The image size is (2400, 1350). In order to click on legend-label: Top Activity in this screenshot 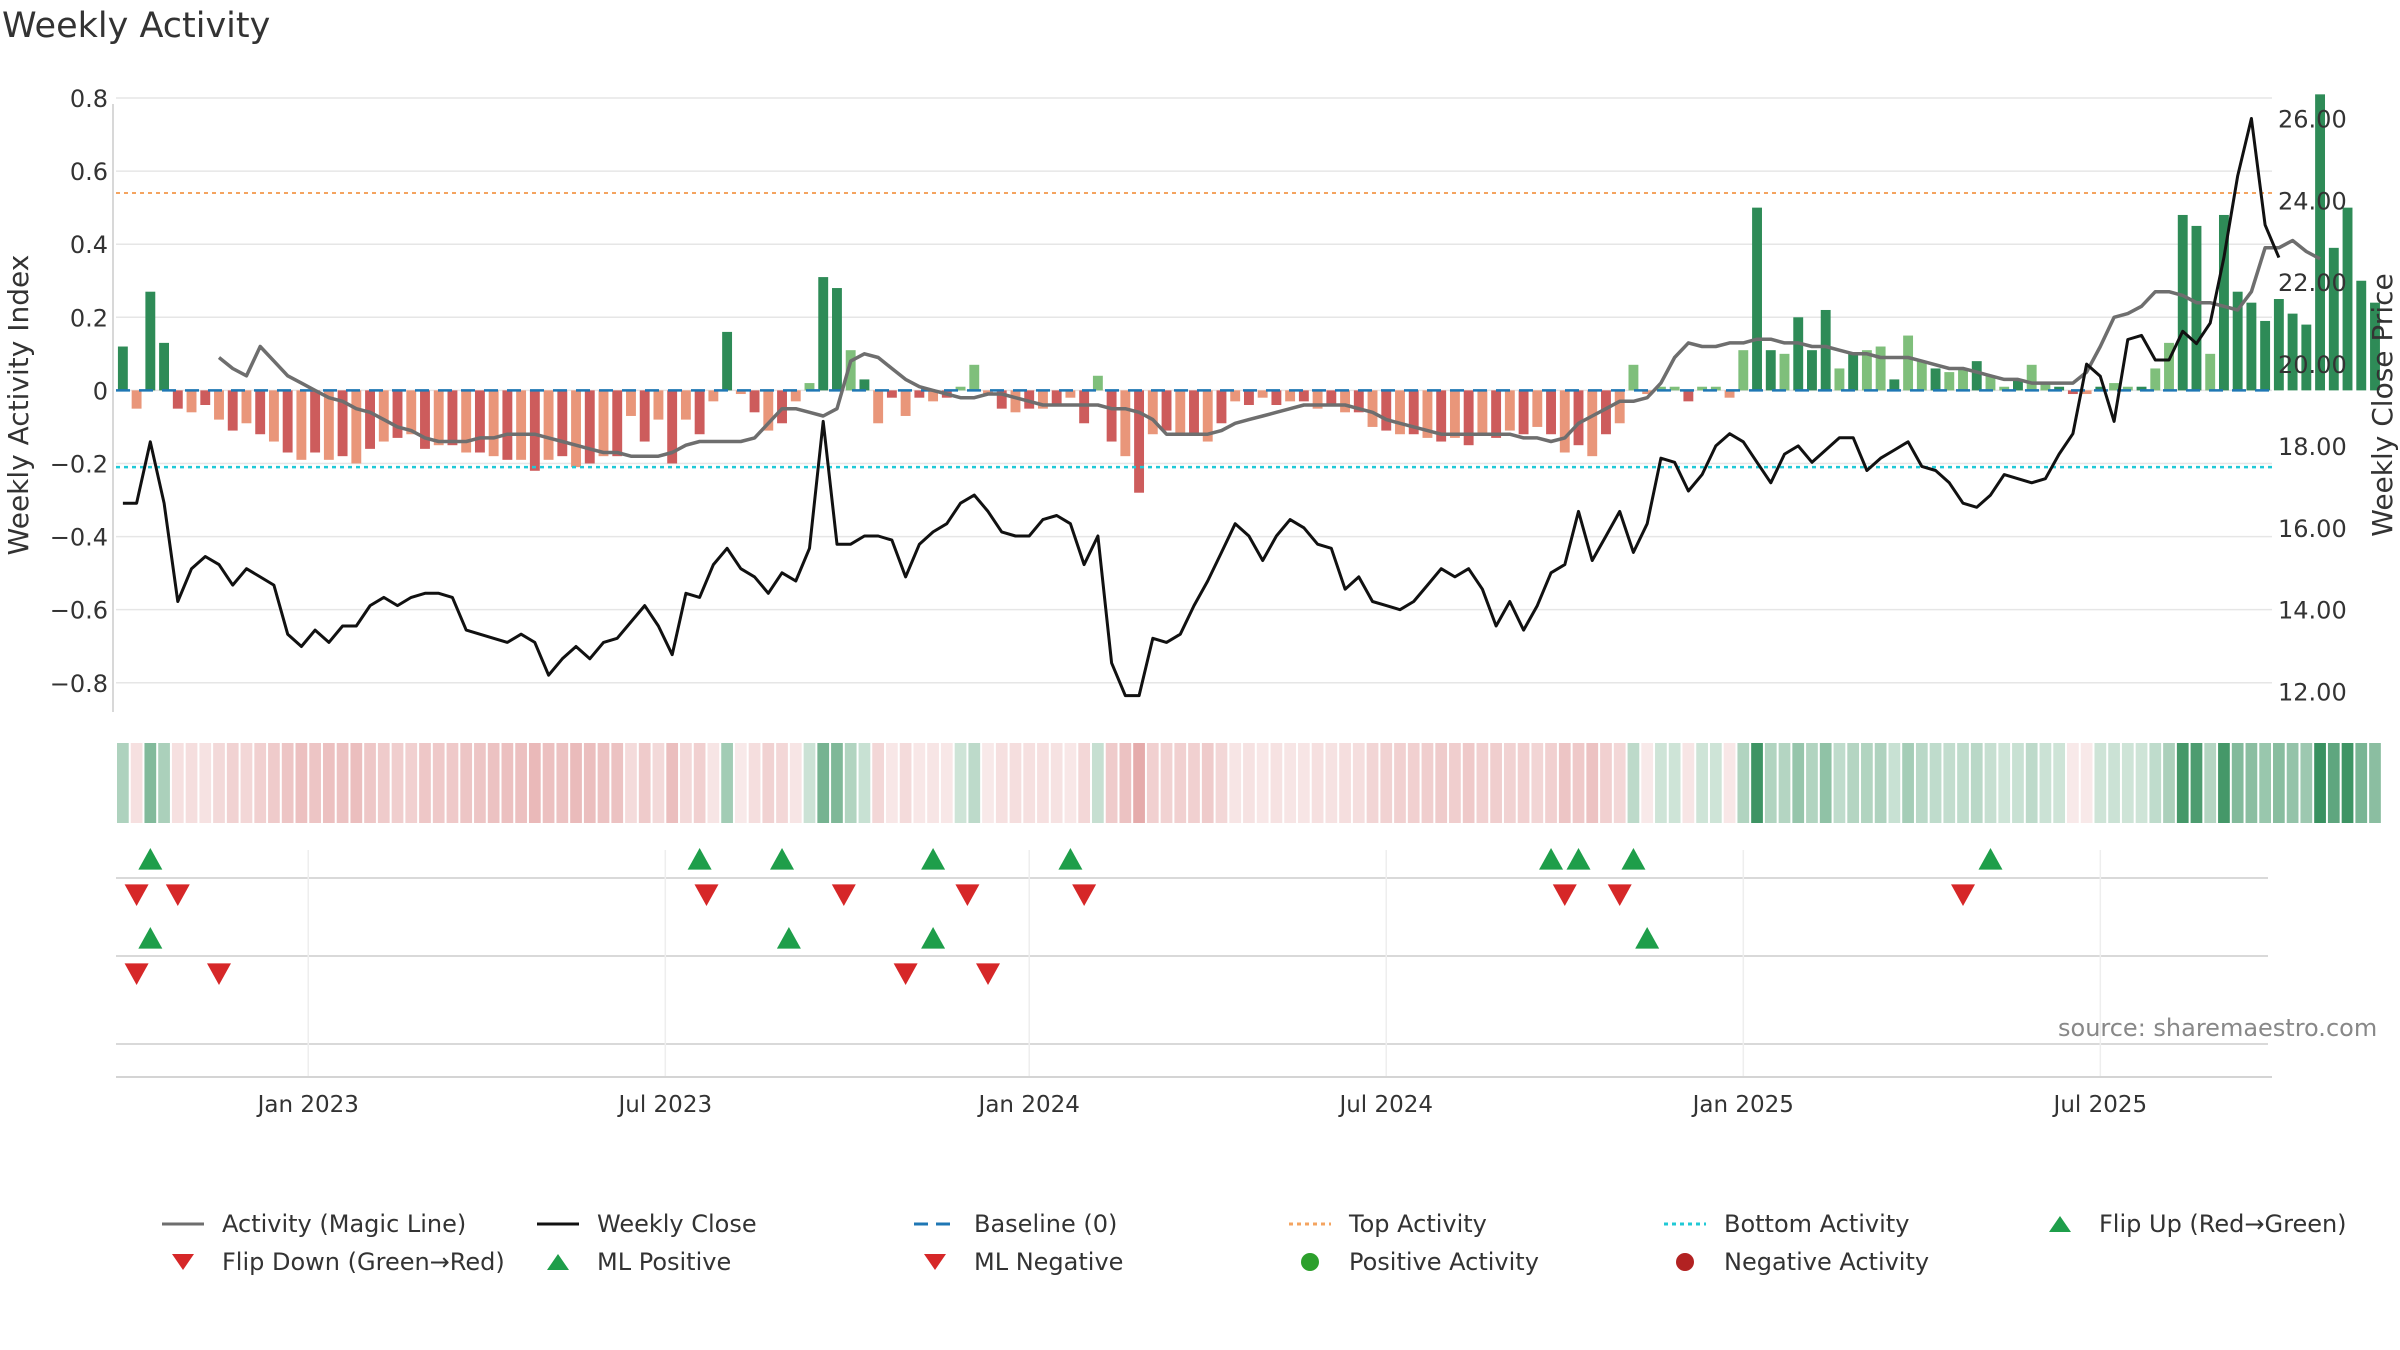, I will do `click(1418, 1224)`.